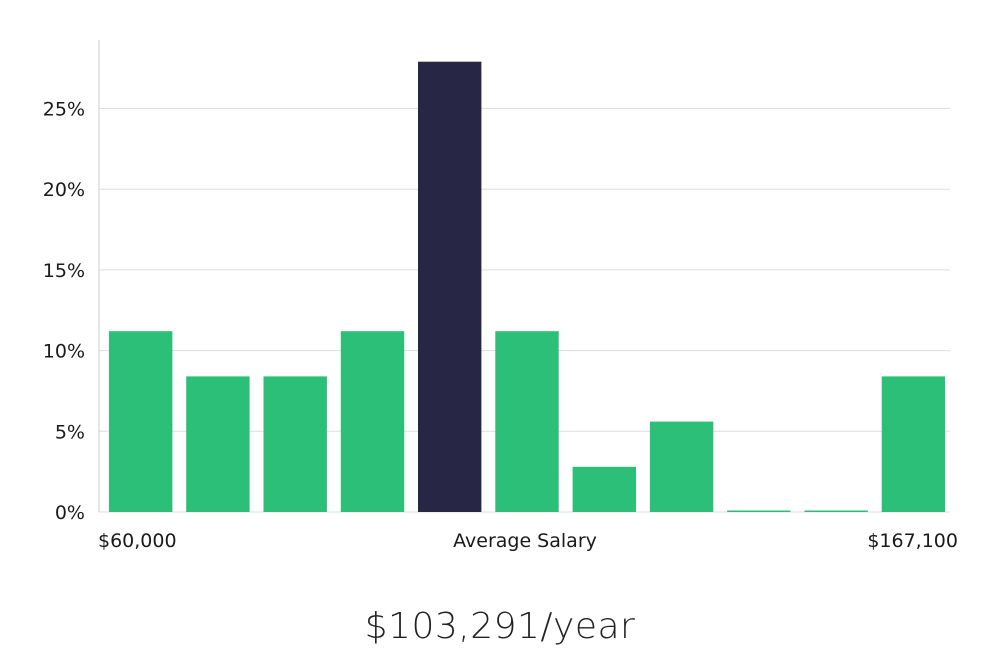 The width and height of the screenshot is (1000, 660). What do you see at coordinates (525, 541) in the screenshot?
I see `x-label-center: Average Salary` at bounding box center [525, 541].